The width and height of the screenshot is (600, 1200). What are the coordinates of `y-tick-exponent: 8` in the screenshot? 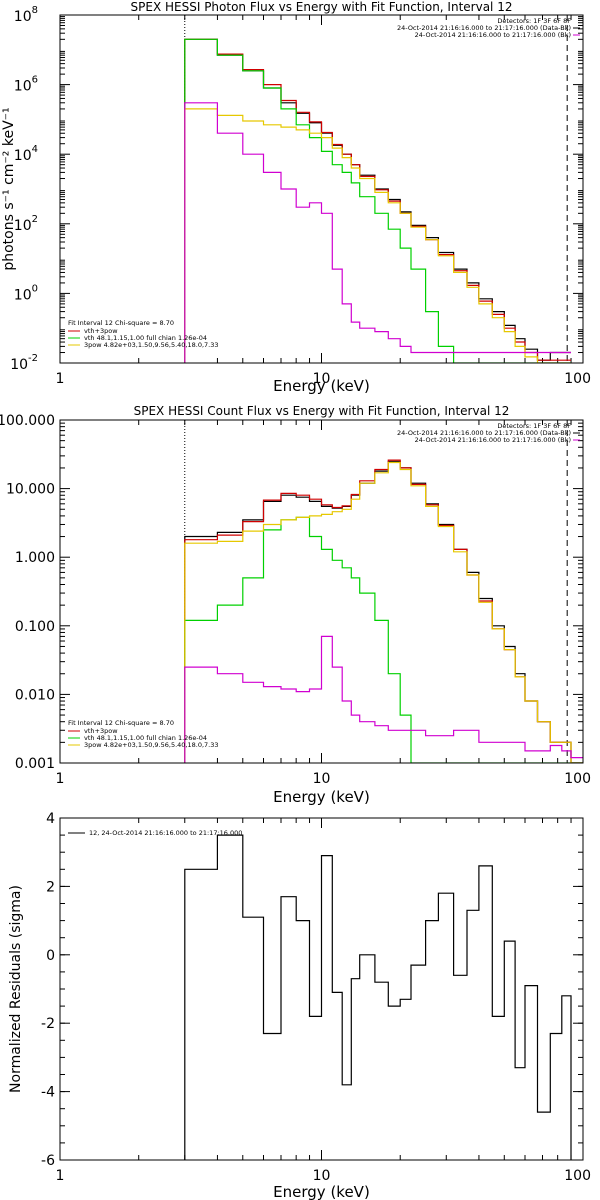 It's located at (35, 10).